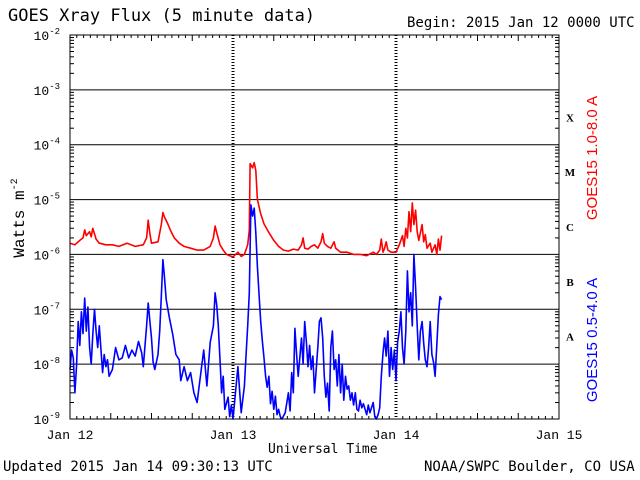 This screenshot has height=480, width=640. What do you see at coordinates (256, 209) in the screenshot?
I see `series-line-long-wave` at bounding box center [256, 209].